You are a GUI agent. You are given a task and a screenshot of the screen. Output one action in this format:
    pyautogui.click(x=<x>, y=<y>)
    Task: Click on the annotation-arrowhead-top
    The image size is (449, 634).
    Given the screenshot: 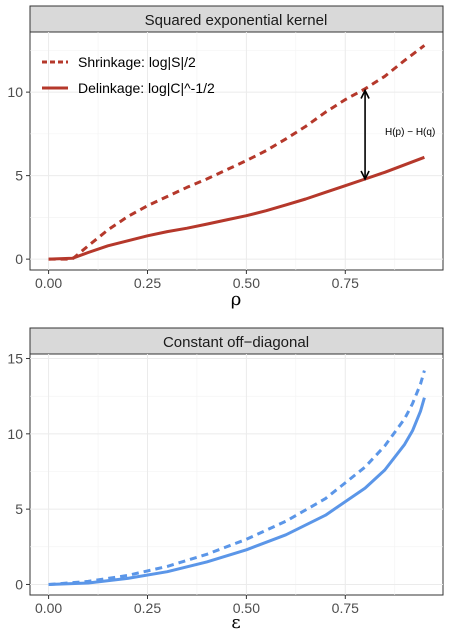 What is the action you would take?
    pyautogui.click(x=365, y=93)
    